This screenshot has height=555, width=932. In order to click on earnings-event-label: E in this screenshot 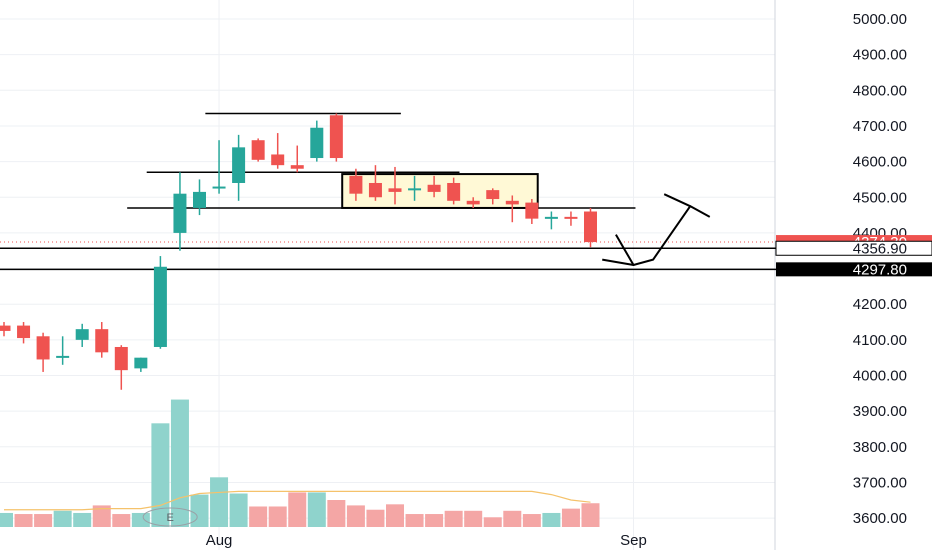, I will do `click(170, 518)`.